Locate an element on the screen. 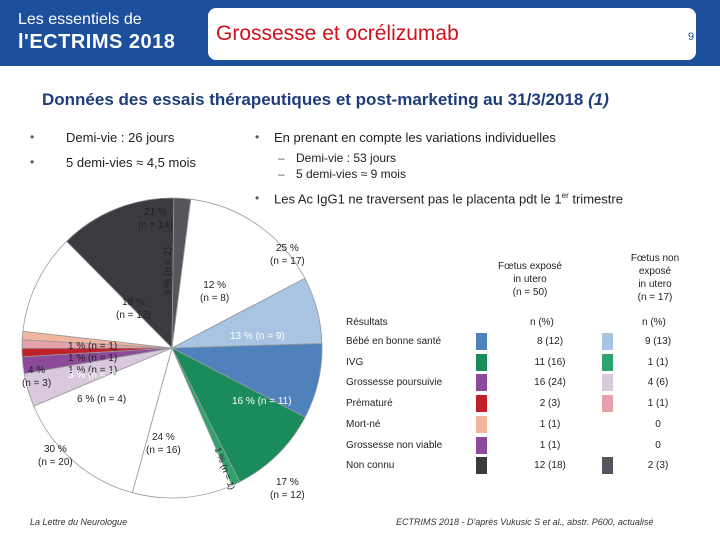  row-label: Grossesse poursuivie is located at coordinates (394, 383).